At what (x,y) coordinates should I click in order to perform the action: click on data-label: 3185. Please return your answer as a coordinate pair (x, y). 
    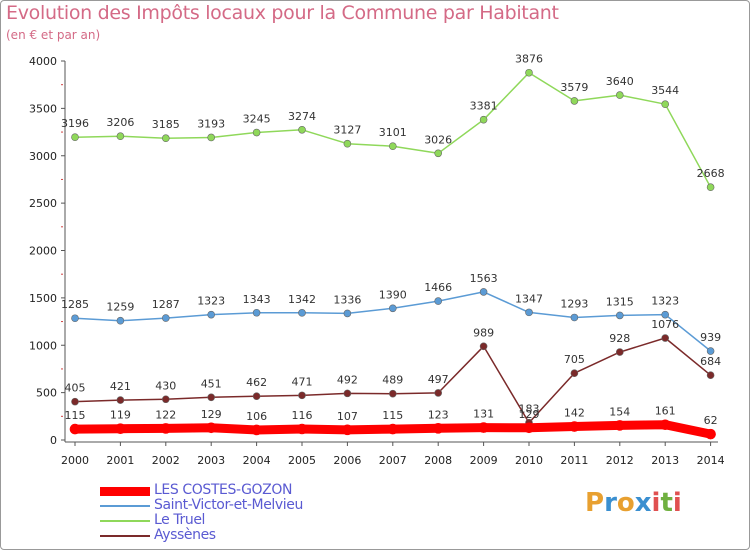
    Looking at the image, I should click on (166, 124).